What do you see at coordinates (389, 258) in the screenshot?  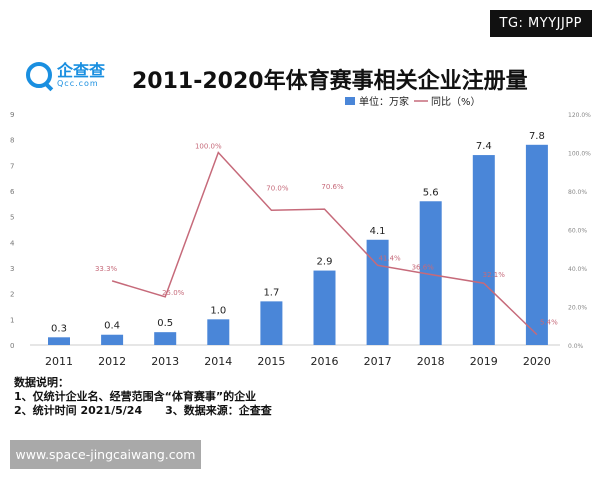 I see `line-label-2017: 41.4%` at bounding box center [389, 258].